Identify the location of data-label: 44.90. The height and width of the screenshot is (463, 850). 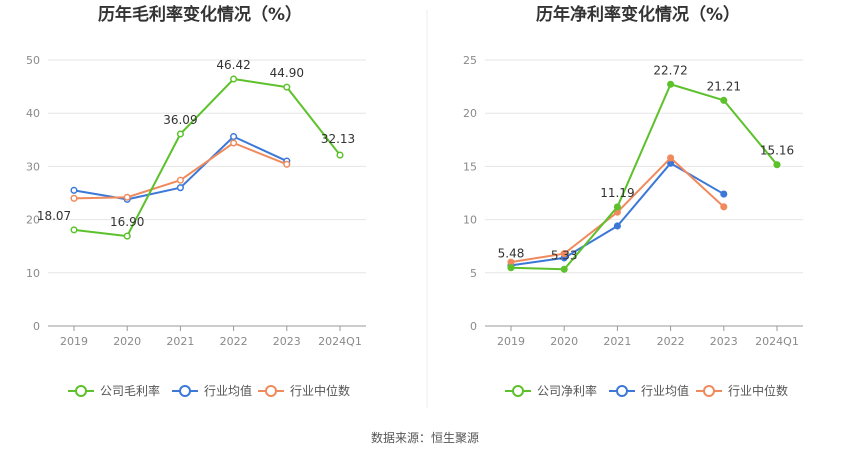
(287, 73).